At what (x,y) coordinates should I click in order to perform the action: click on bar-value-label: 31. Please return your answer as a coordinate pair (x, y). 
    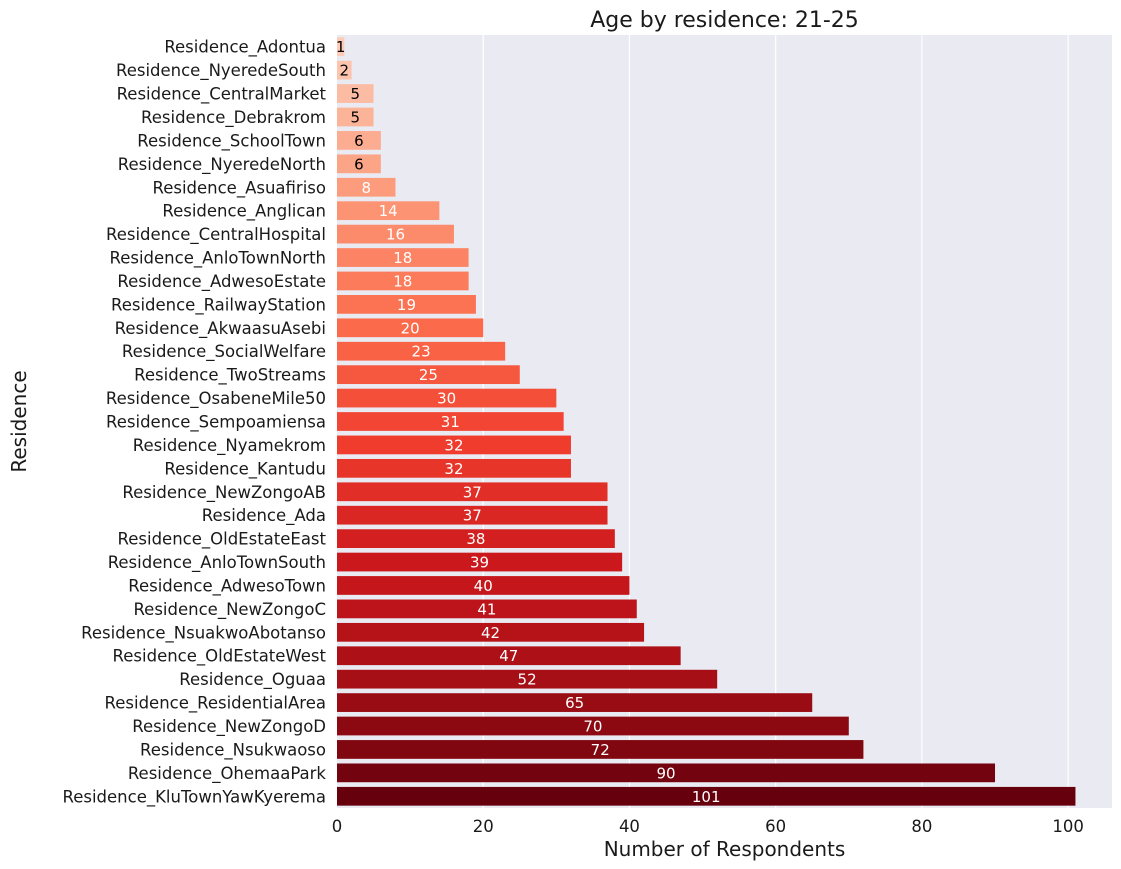
    Looking at the image, I should click on (450, 422).